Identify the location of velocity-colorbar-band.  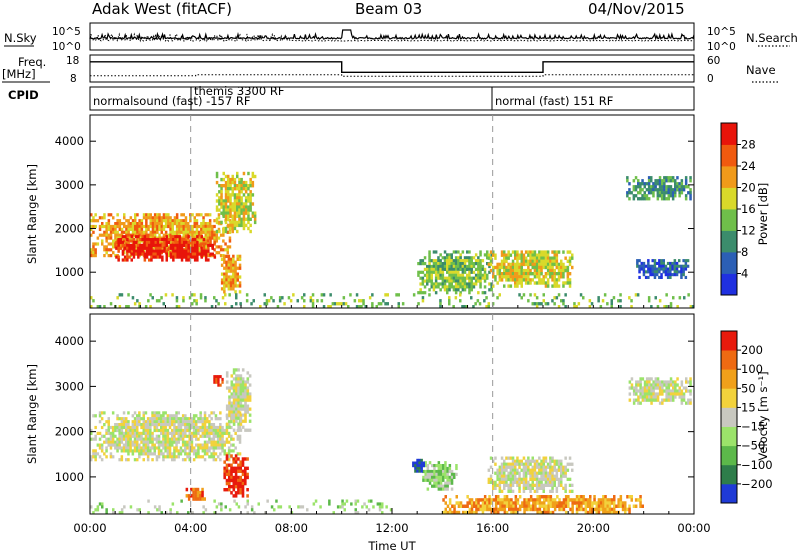
(729, 474).